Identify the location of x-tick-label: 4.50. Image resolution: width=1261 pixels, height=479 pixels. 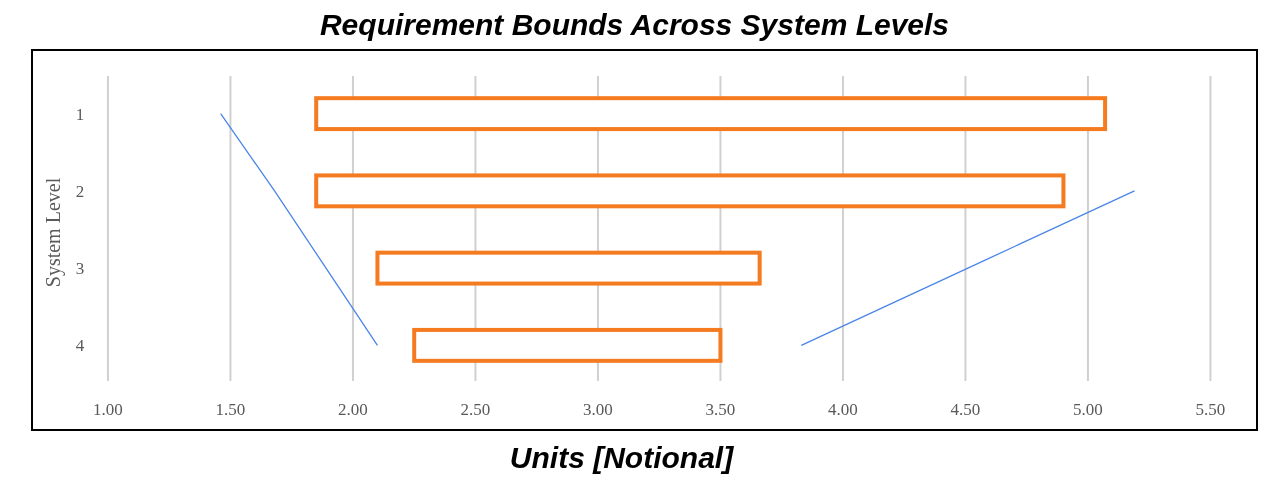
(965, 409).